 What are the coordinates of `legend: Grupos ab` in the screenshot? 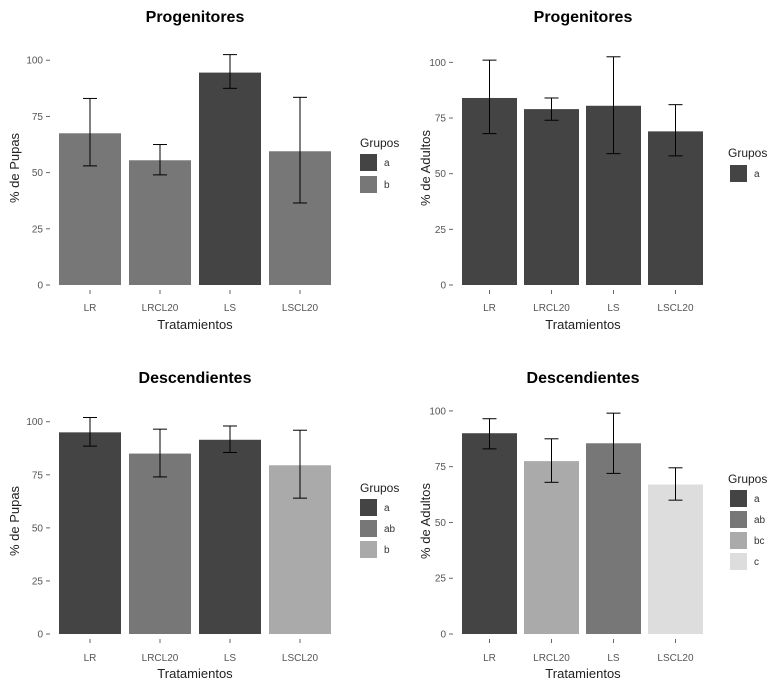 It's located at (379, 164).